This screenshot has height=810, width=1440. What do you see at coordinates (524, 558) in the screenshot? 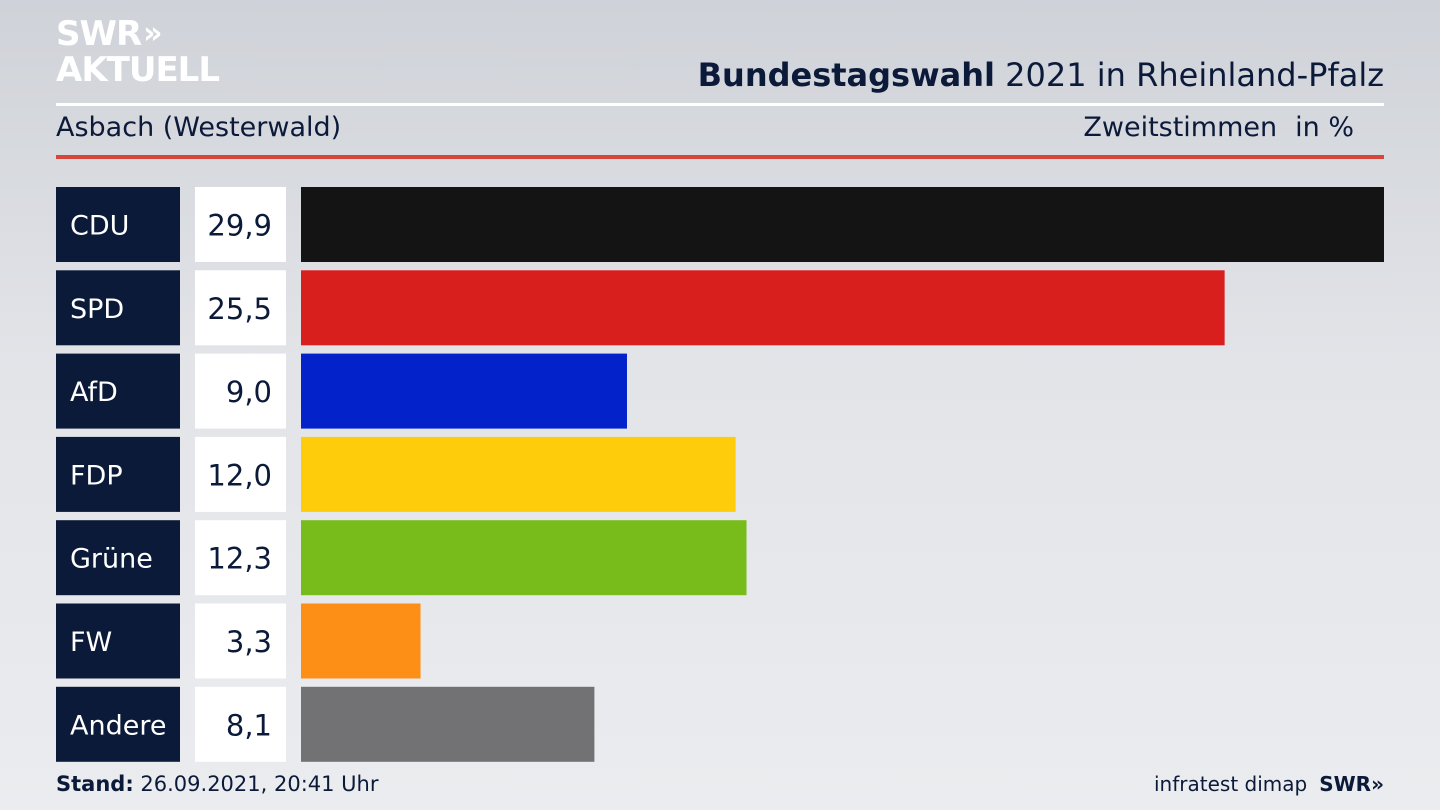
I see `bar-gr-ne` at bounding box center [524, 558].